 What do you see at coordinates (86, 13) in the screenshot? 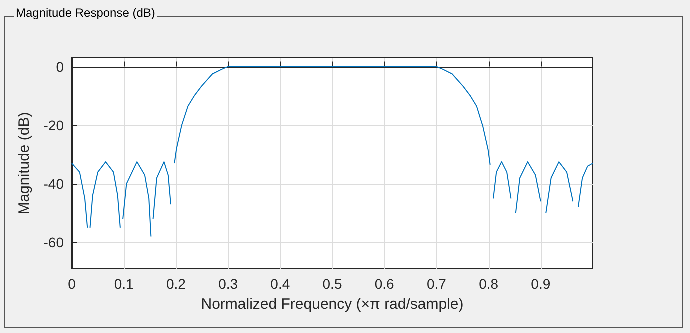
I see `chart-title: Magnitude Response (dB)` at bounding box center [86, 13].